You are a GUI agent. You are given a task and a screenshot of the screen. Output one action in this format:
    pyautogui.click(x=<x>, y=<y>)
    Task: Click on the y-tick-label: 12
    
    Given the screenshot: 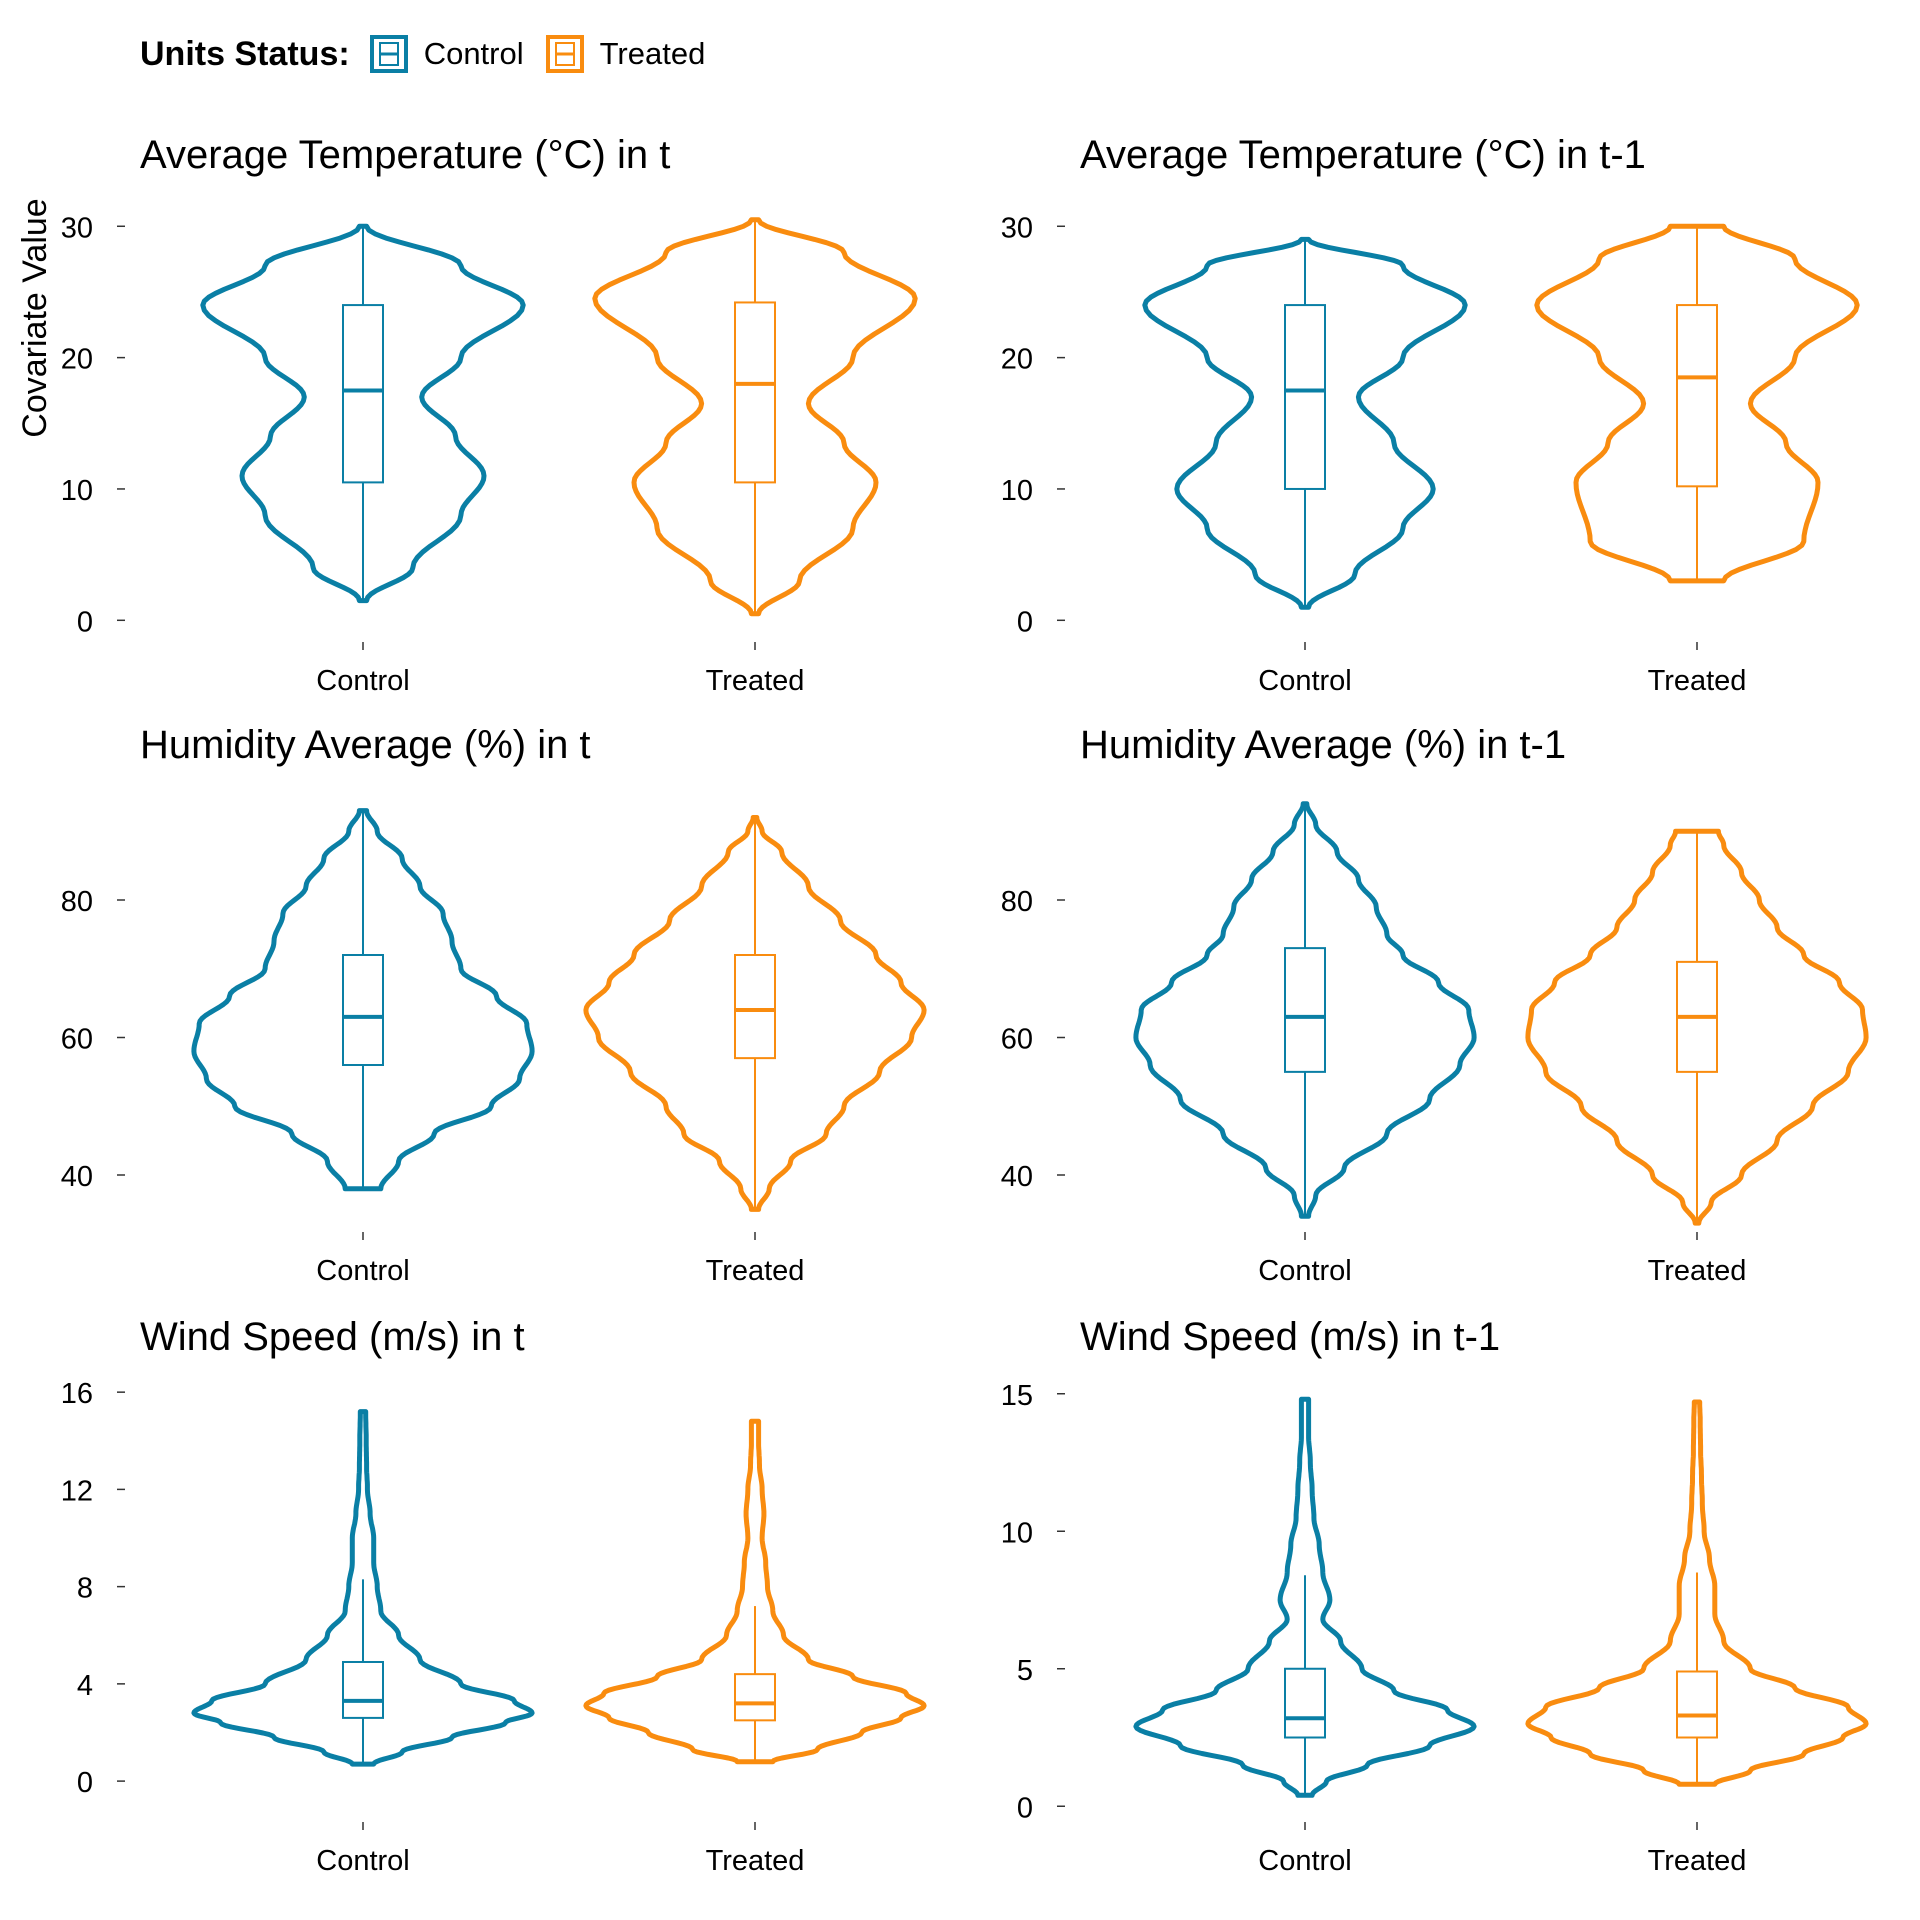 What is the action you would take?
    pyautogui.click(x=77, y=1491)
    